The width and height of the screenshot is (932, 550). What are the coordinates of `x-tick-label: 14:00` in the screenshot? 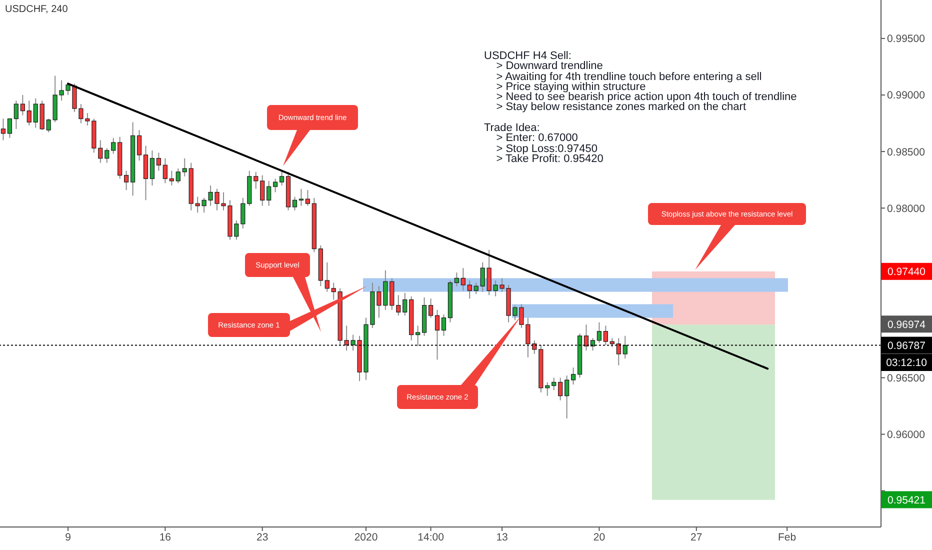 It's located at (431, 537).